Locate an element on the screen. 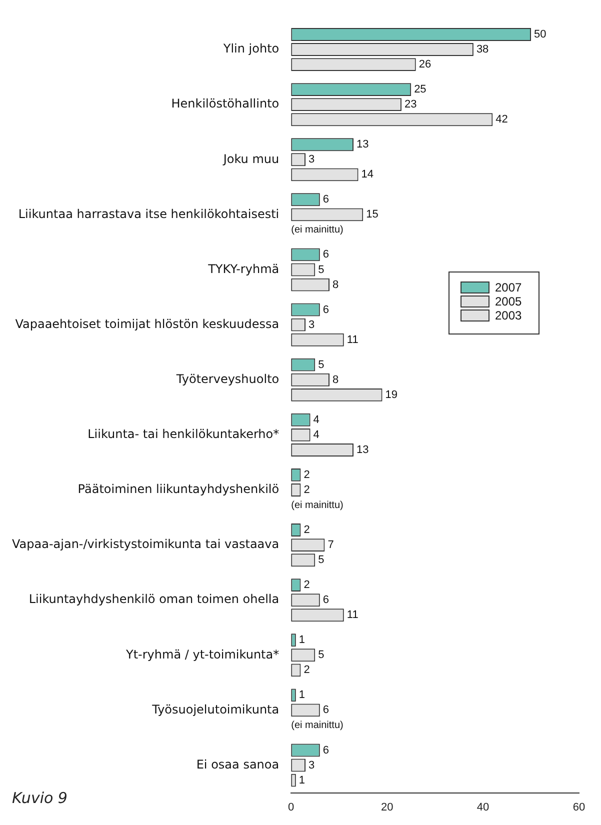 This screenshot has width=601, height=825. x-tick-label: 60 is located at coordinates (579, 807).